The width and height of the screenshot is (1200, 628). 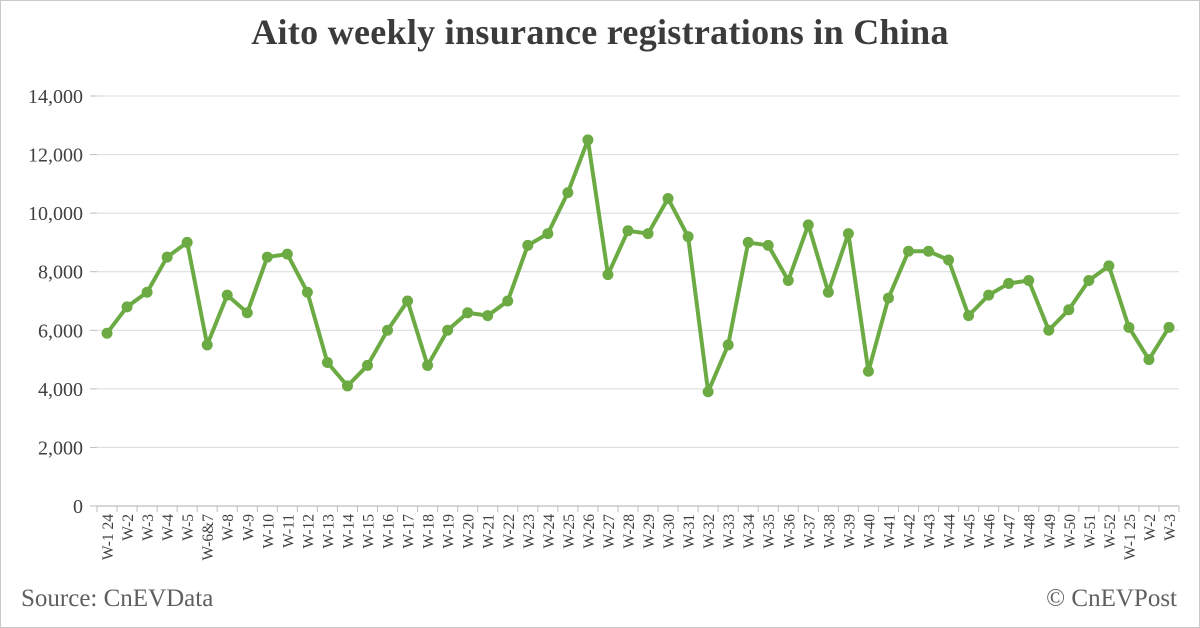 What do you see at coordinates (549, 531) in the screenshot?
I see `x-axis-label: W-24` at bounding box center [549, 531].